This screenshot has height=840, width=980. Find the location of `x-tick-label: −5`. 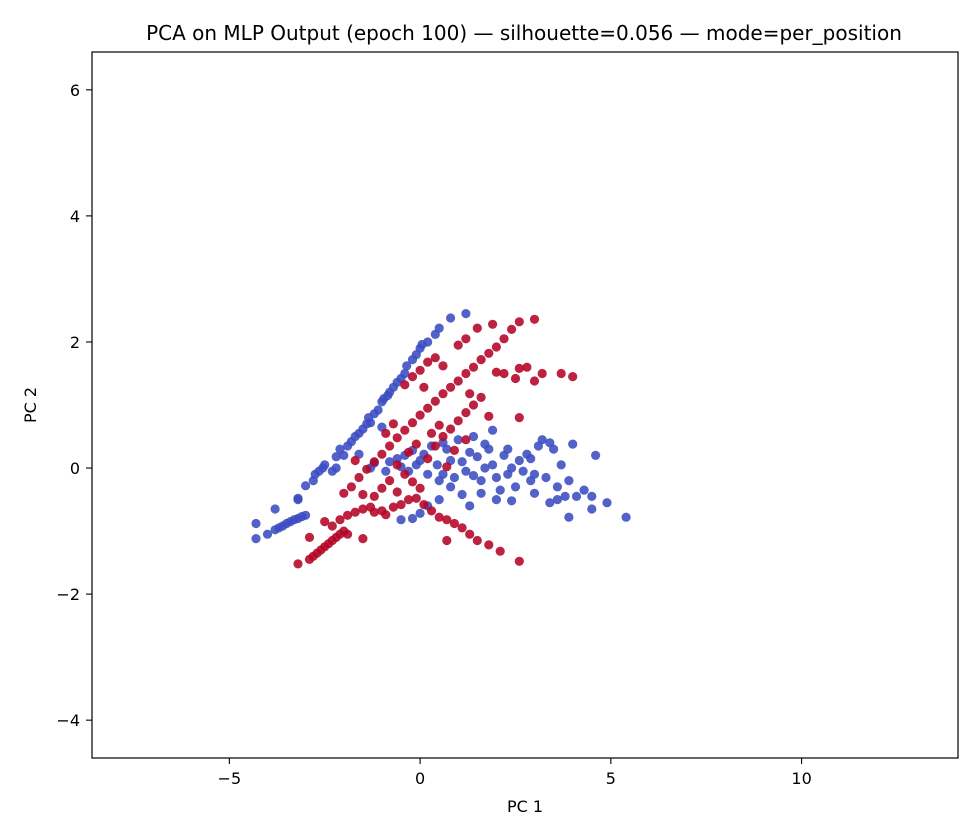

x-tick-label: −5 is located at coordinates (230, 778).